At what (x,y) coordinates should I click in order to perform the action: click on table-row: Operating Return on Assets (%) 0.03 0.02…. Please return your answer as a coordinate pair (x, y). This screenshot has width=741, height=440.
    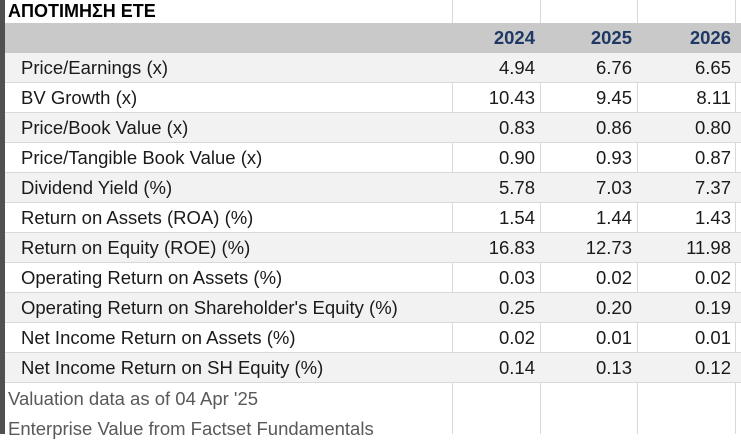
    Looking at the image, I should click on (373, 278).